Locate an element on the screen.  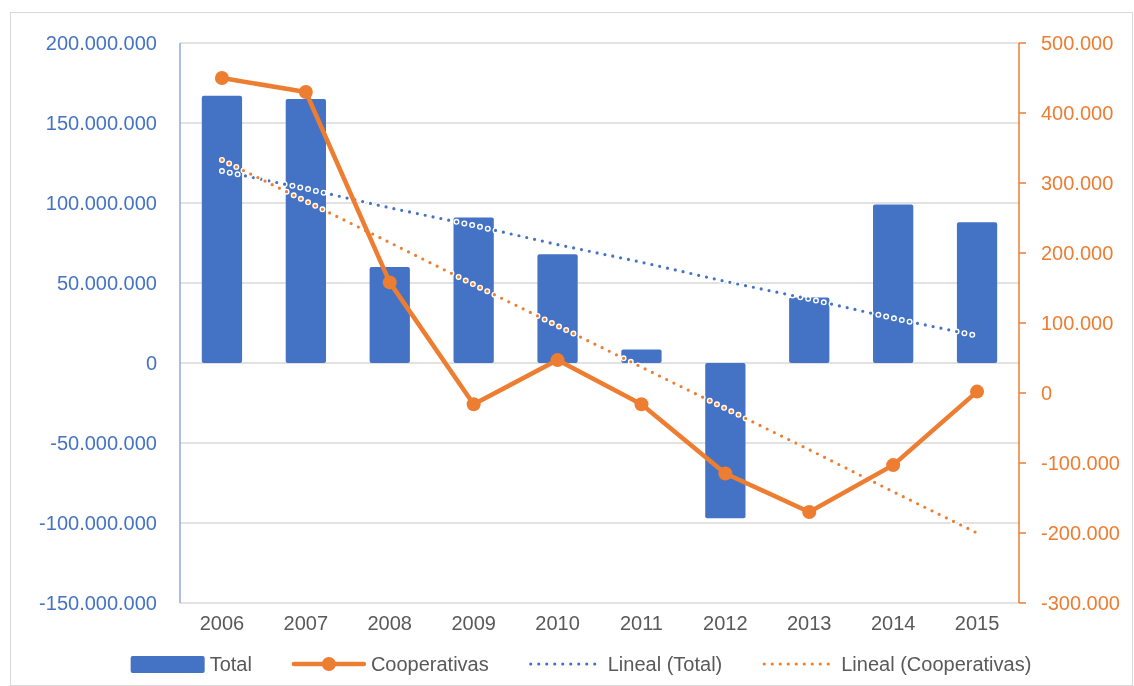
y2-tick-label: -200.000 is located at coordinates (1080, 533).